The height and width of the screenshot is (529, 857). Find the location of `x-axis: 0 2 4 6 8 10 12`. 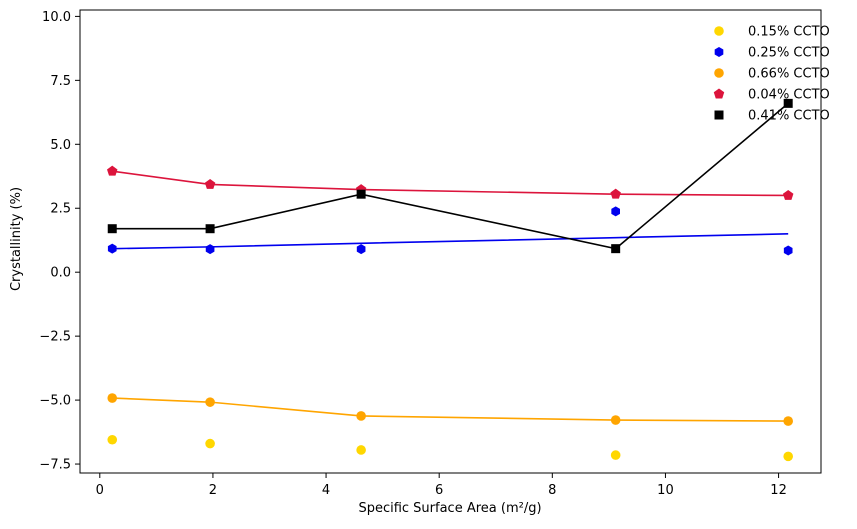

x-axis: 0 2 4 6 8 10 12 is located at coordinates (441, 485).